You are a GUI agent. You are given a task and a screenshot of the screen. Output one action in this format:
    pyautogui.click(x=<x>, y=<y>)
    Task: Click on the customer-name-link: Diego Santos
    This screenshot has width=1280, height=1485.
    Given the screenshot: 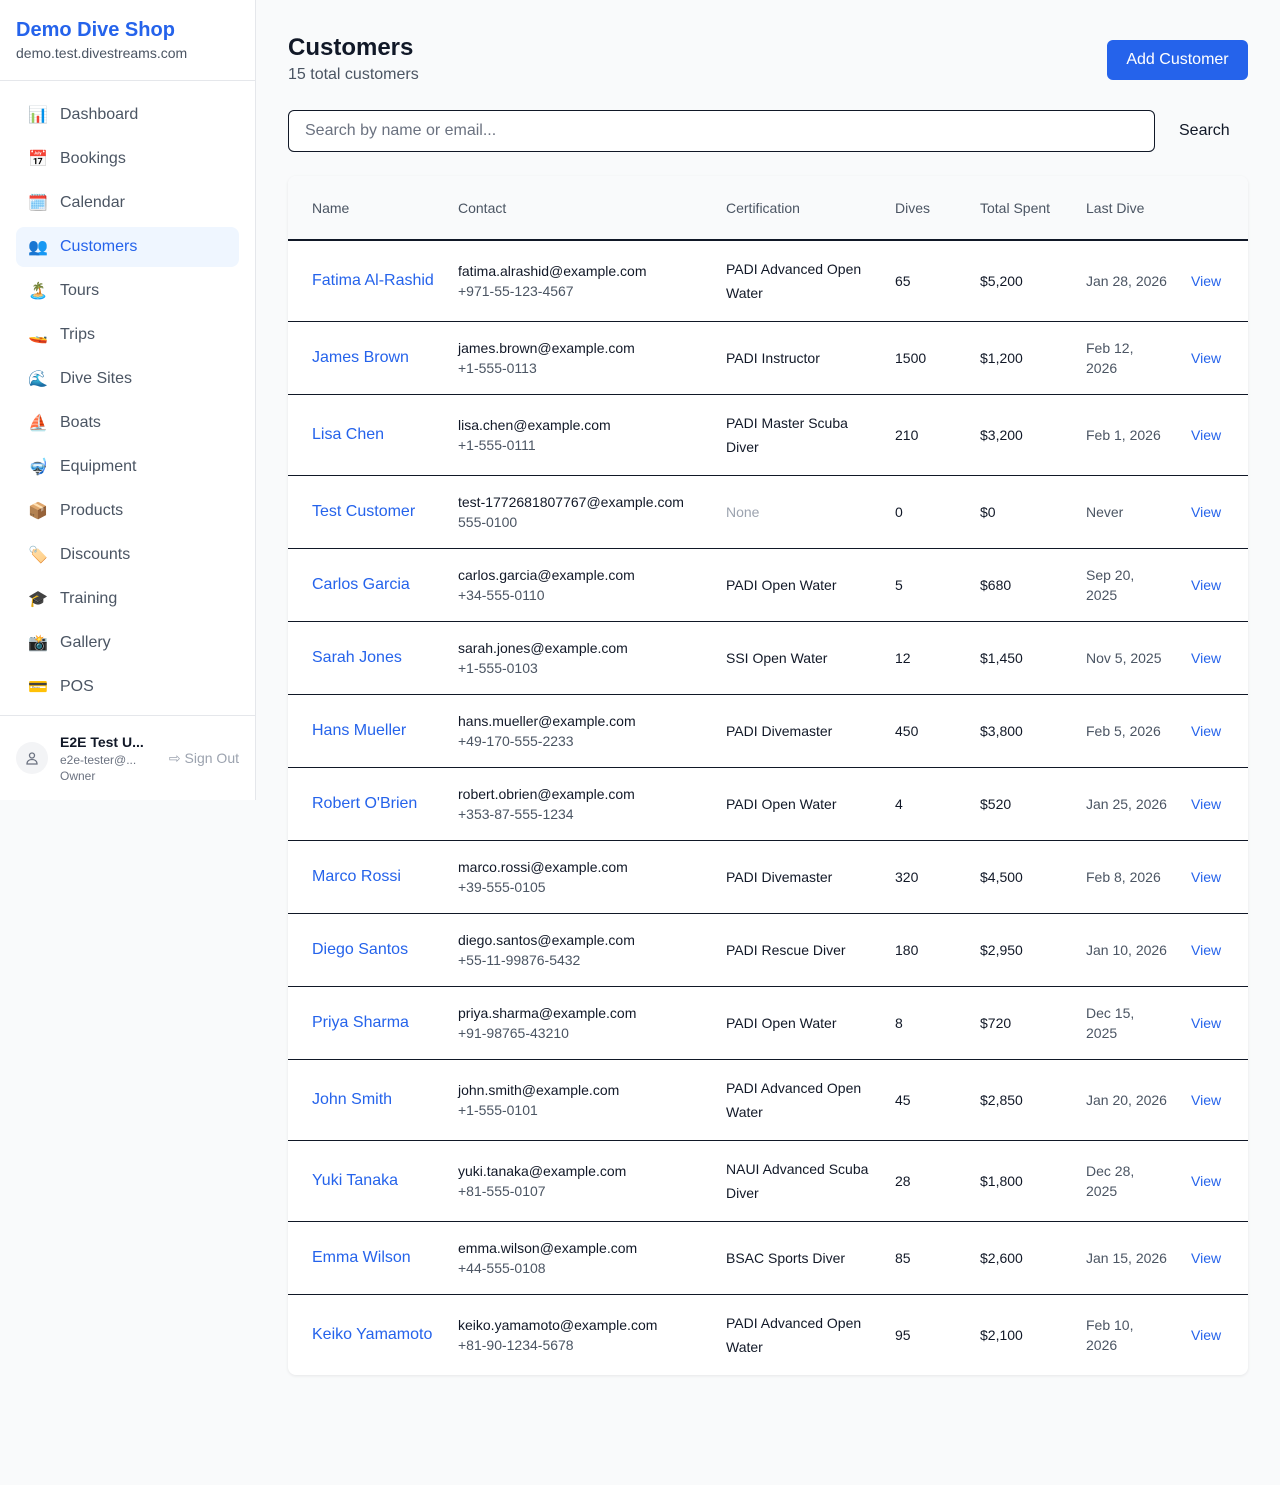 What is the action you would take?
    pyautogui.click(x=360, y=949)
    